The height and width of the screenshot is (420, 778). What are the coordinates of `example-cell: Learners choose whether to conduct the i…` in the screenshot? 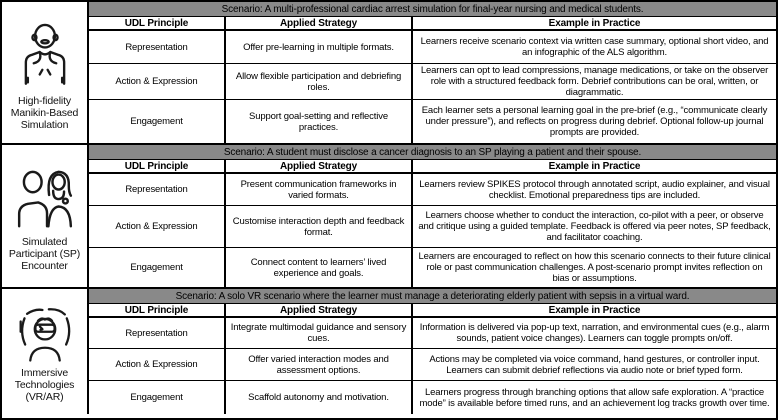 It's located at (594, 226).